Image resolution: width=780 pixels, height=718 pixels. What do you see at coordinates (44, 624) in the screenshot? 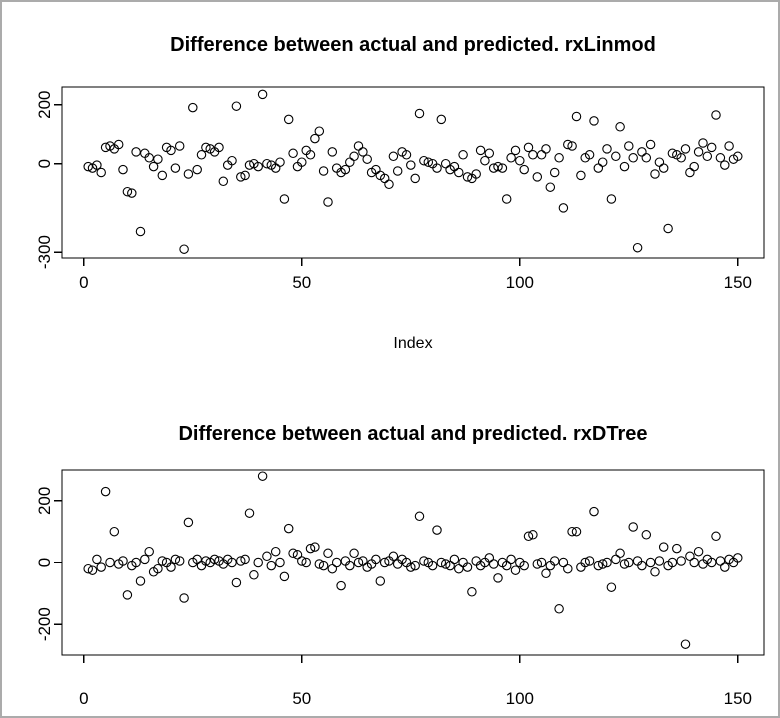
I see `svg-text: -200` at bounding box center [44, 624].